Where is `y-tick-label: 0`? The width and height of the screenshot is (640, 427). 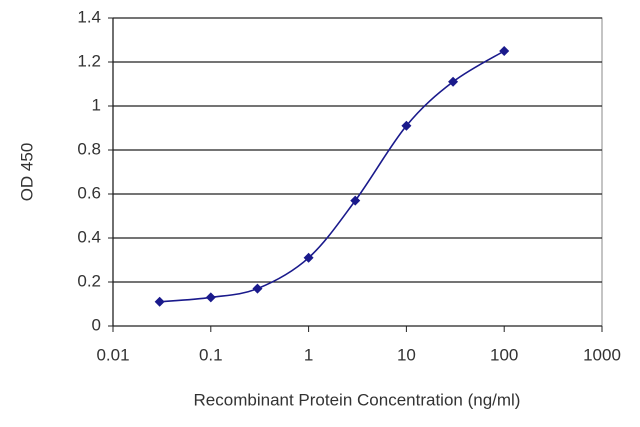
y-tick-label: 0 is located at coordinates (96, 324).